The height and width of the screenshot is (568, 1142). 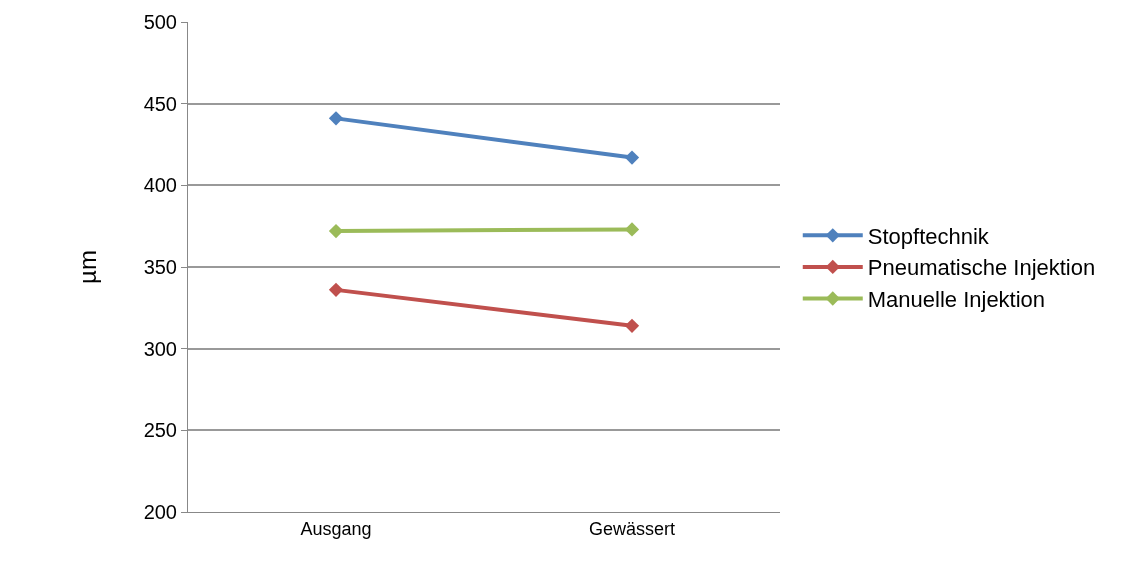 What do you see at coordinates (160, 430) in the screenshot?
I see `y-tick-label: 250` at bounding box center [160, 430].